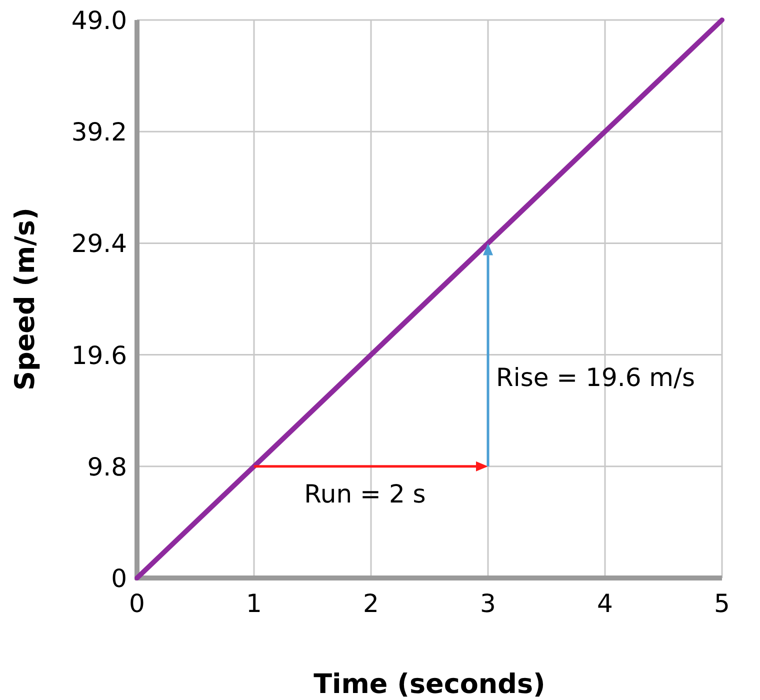 This screenshot has height=700, width=760. Describe the element at coordinates (107, 467) in the screenshot. I see `y-tick-label: 9.8` at that location.